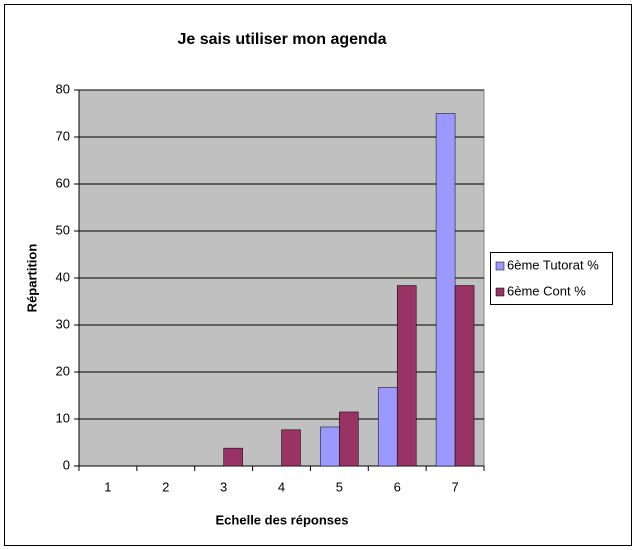 The image size is (637, 550). What do you see at coordinates (551, 278) in the screenshot?
I see `legend` at bounding box center [551, 278].